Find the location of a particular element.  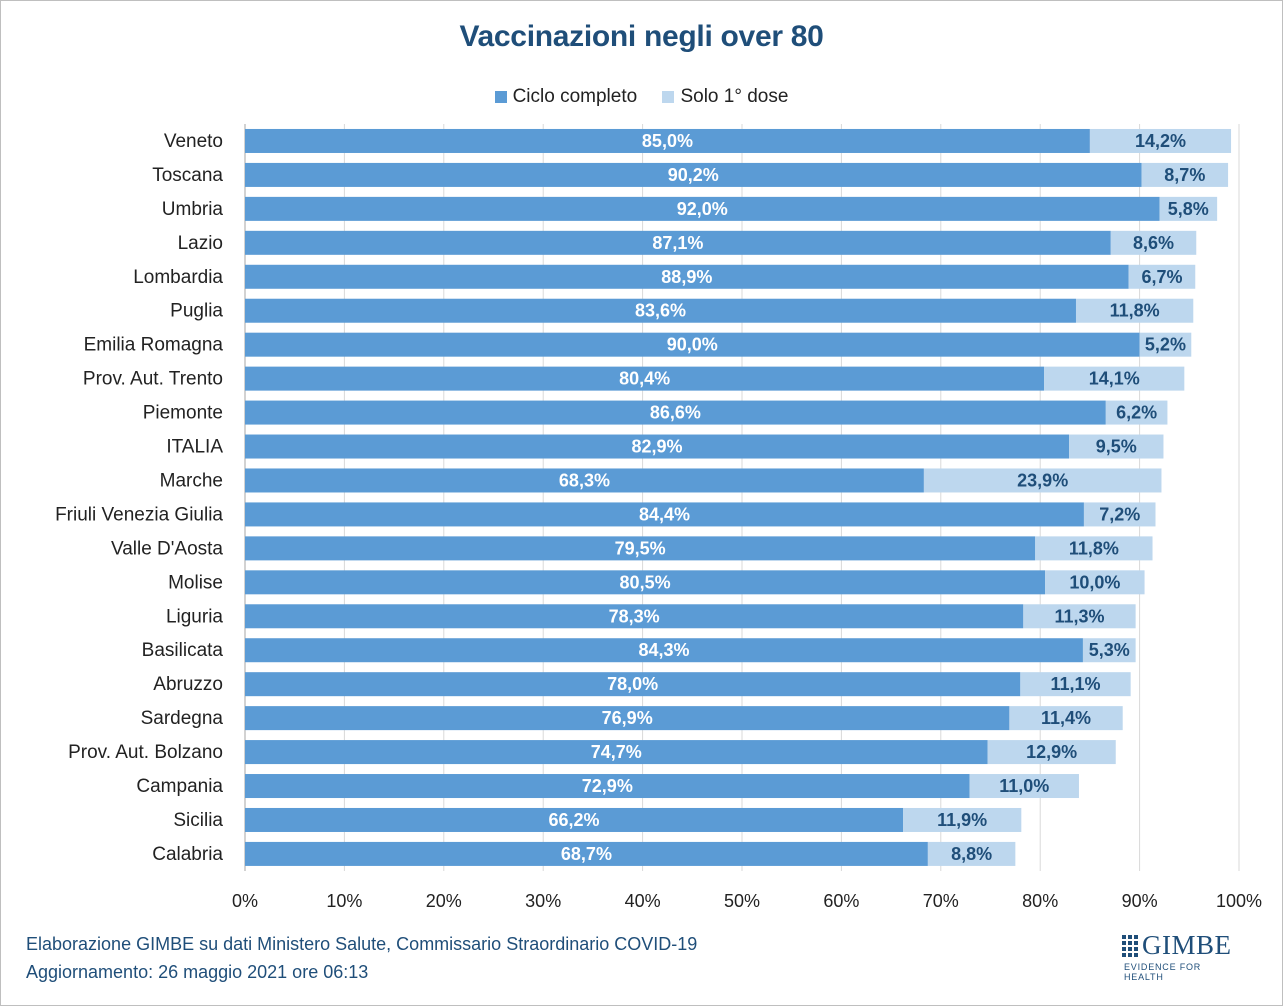

data-label: 82,9% is located at coordinates (656, 447).